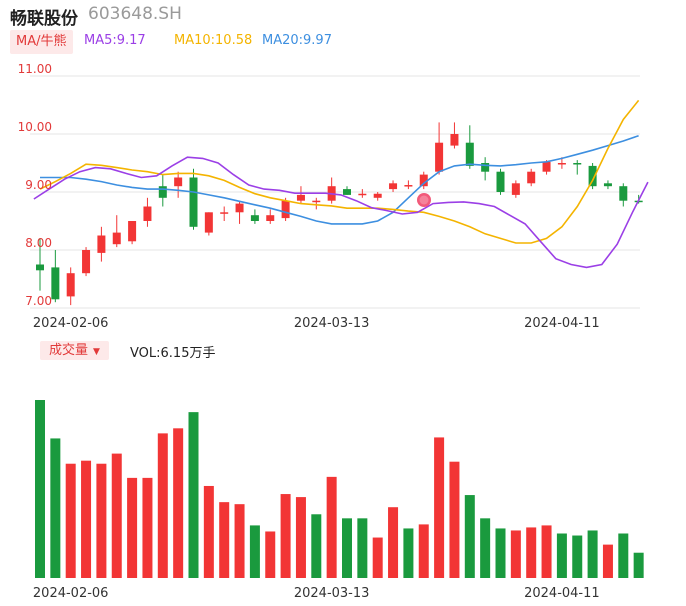 This screenshot has height=606, width=686. Describe the element at coordinates (424, 200) in the screenshot. I see `bull-marker` at that location.